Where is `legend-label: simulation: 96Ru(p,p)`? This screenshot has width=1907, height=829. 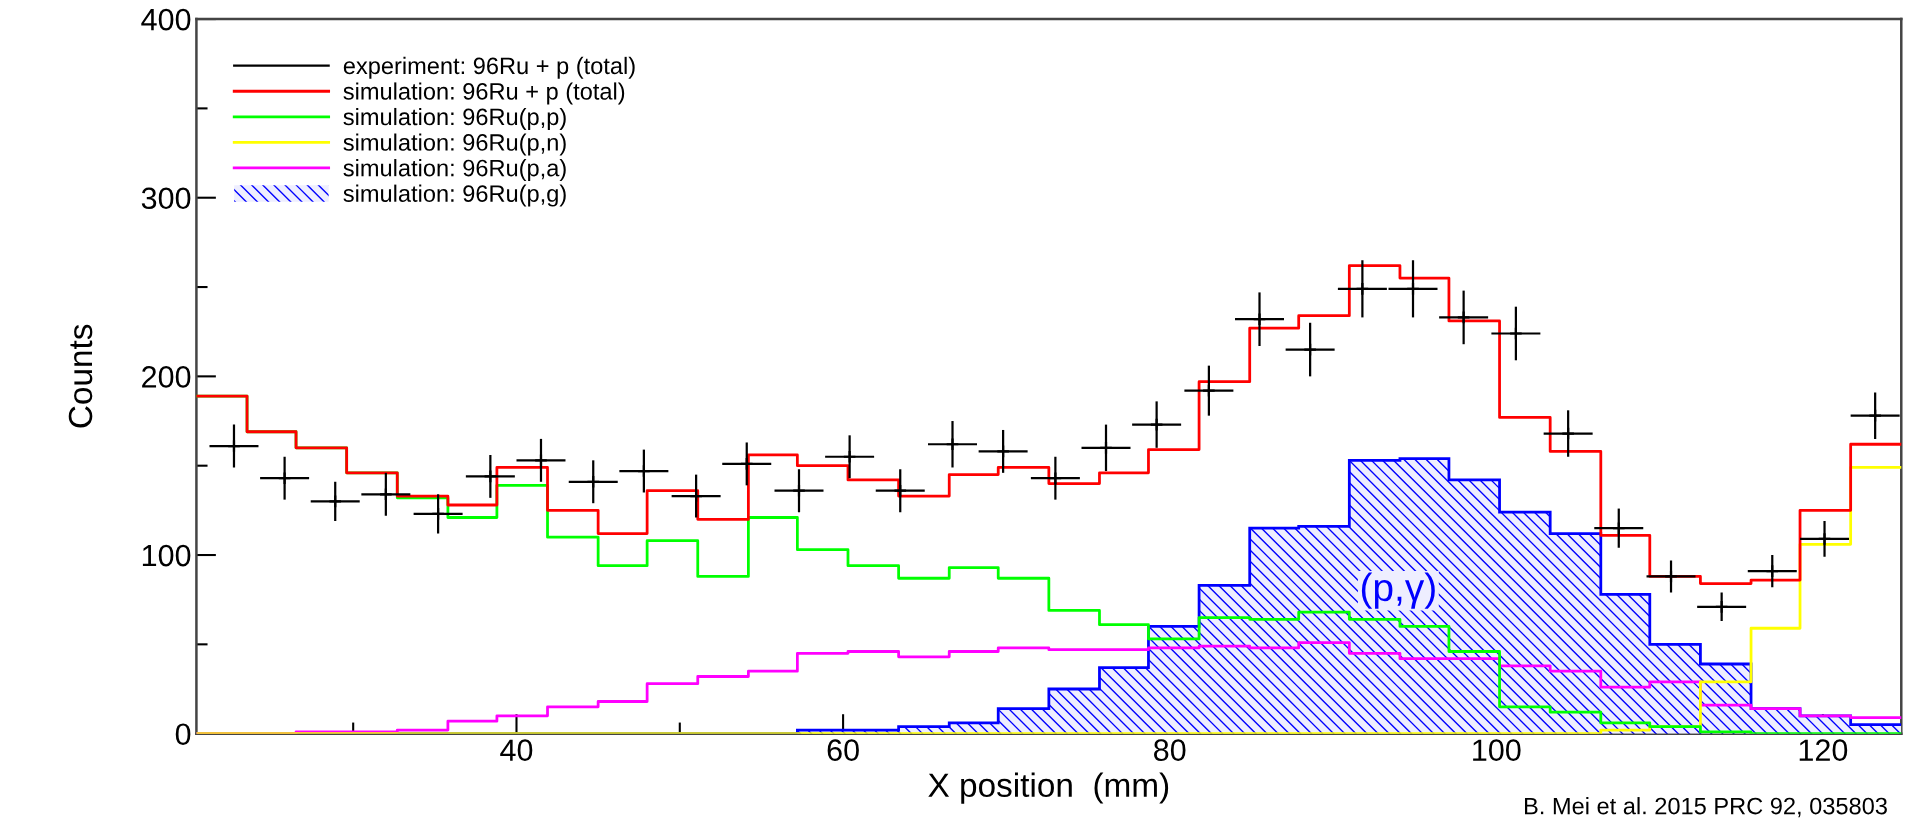
legend-label: simulation: 96Ru(p,p) is located at coordinates (454, 118).